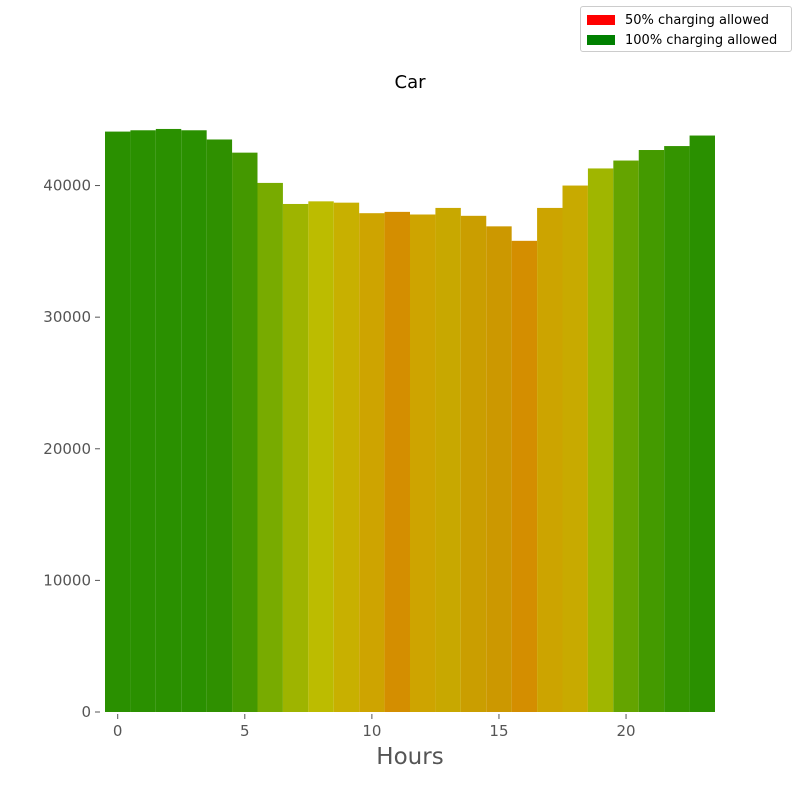 This screenshot has width=800, height=800. Describe the element at coordinates (86, 712) in the screenshot. I see `y-tick-label: 0` at that location.